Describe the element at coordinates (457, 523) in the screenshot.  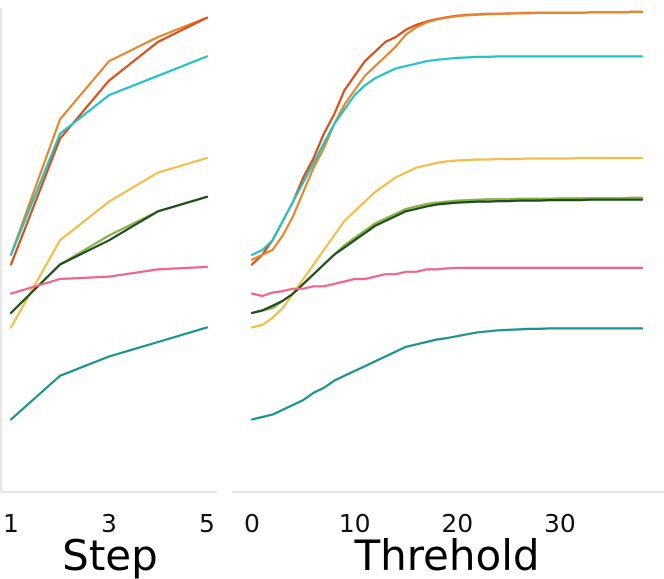
I see `threshold-xtick-label: 20` at that location.